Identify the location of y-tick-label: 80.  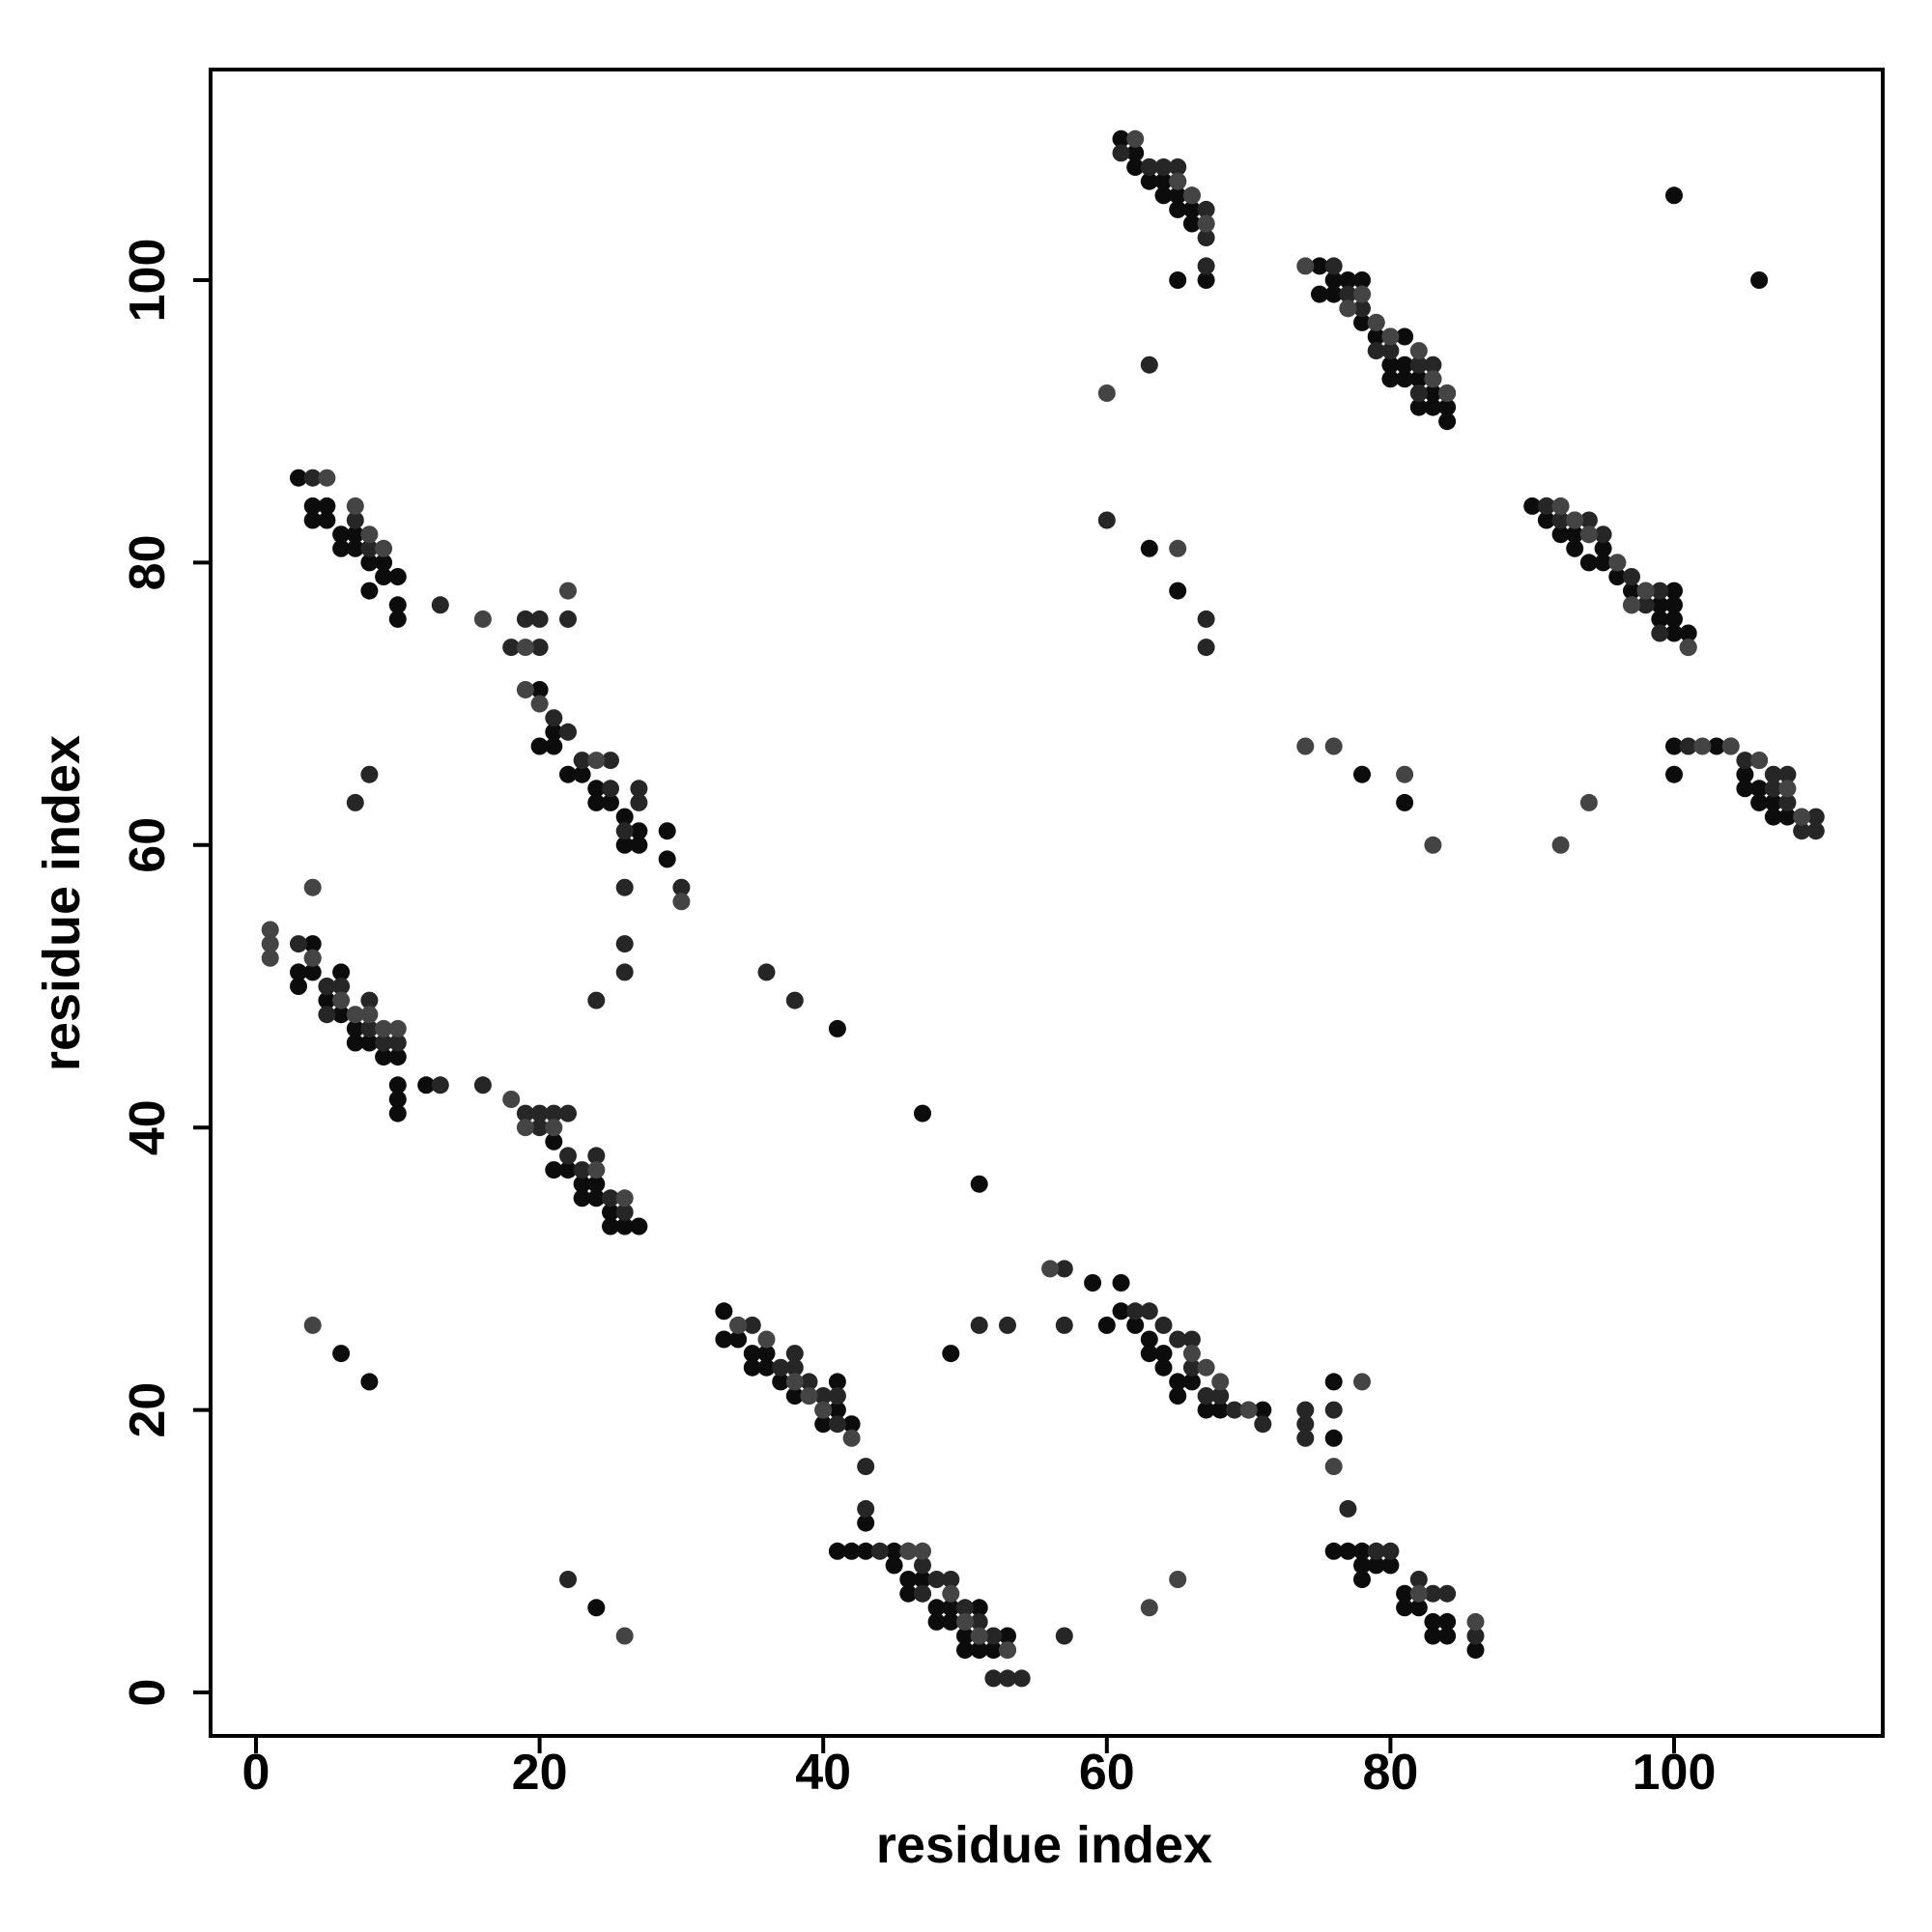
(148, 562).